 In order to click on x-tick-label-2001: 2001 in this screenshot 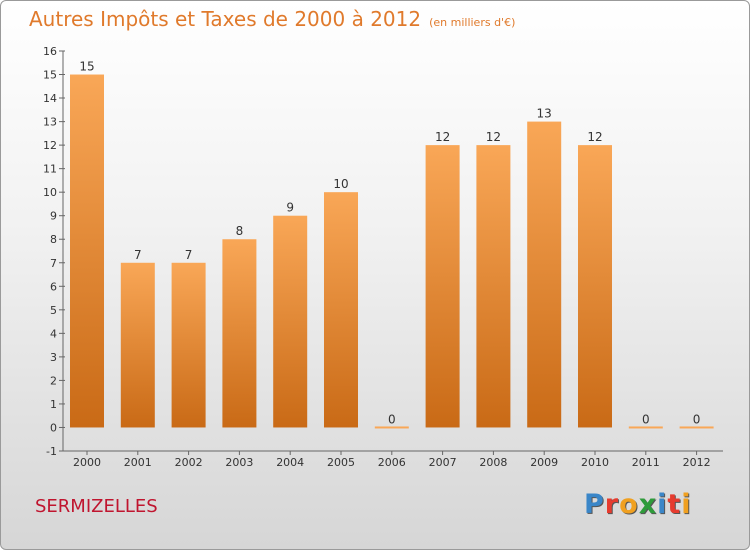, I will do `click(138, 462)`.